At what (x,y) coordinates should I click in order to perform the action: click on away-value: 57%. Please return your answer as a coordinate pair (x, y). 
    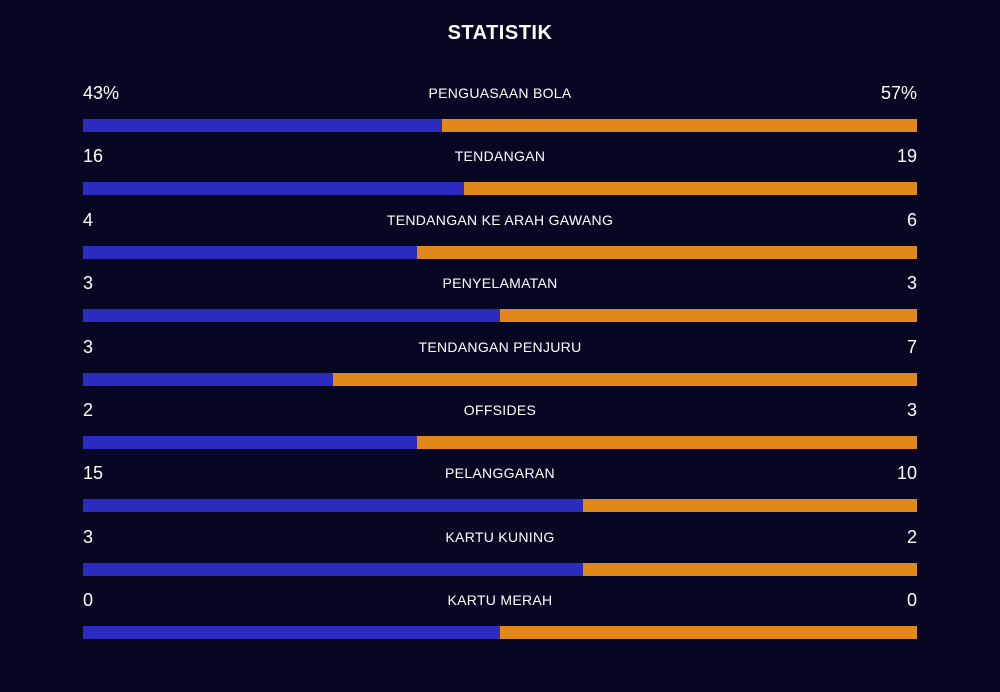
    Looking at the image, I should click on (898, 93).